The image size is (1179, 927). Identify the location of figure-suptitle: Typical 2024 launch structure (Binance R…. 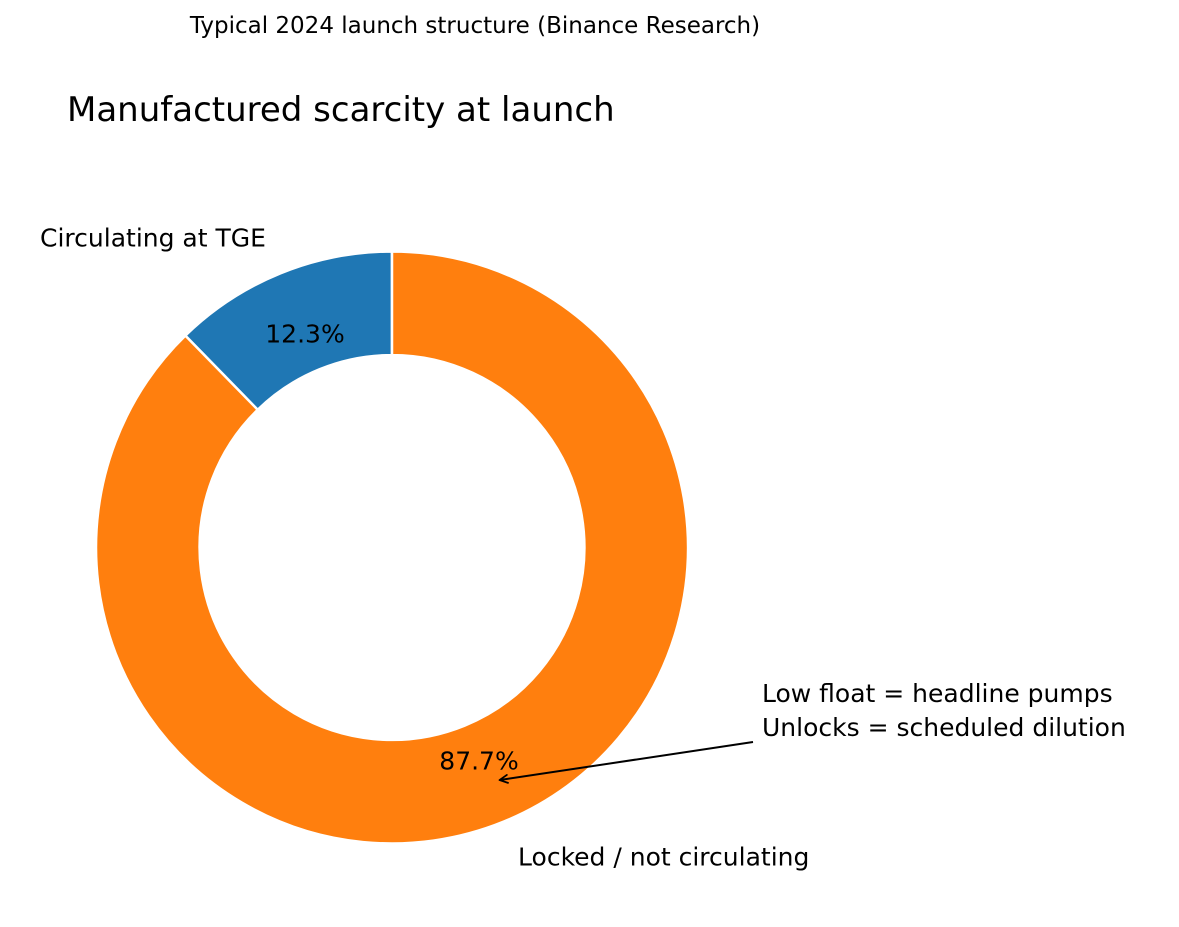
(475, 26).